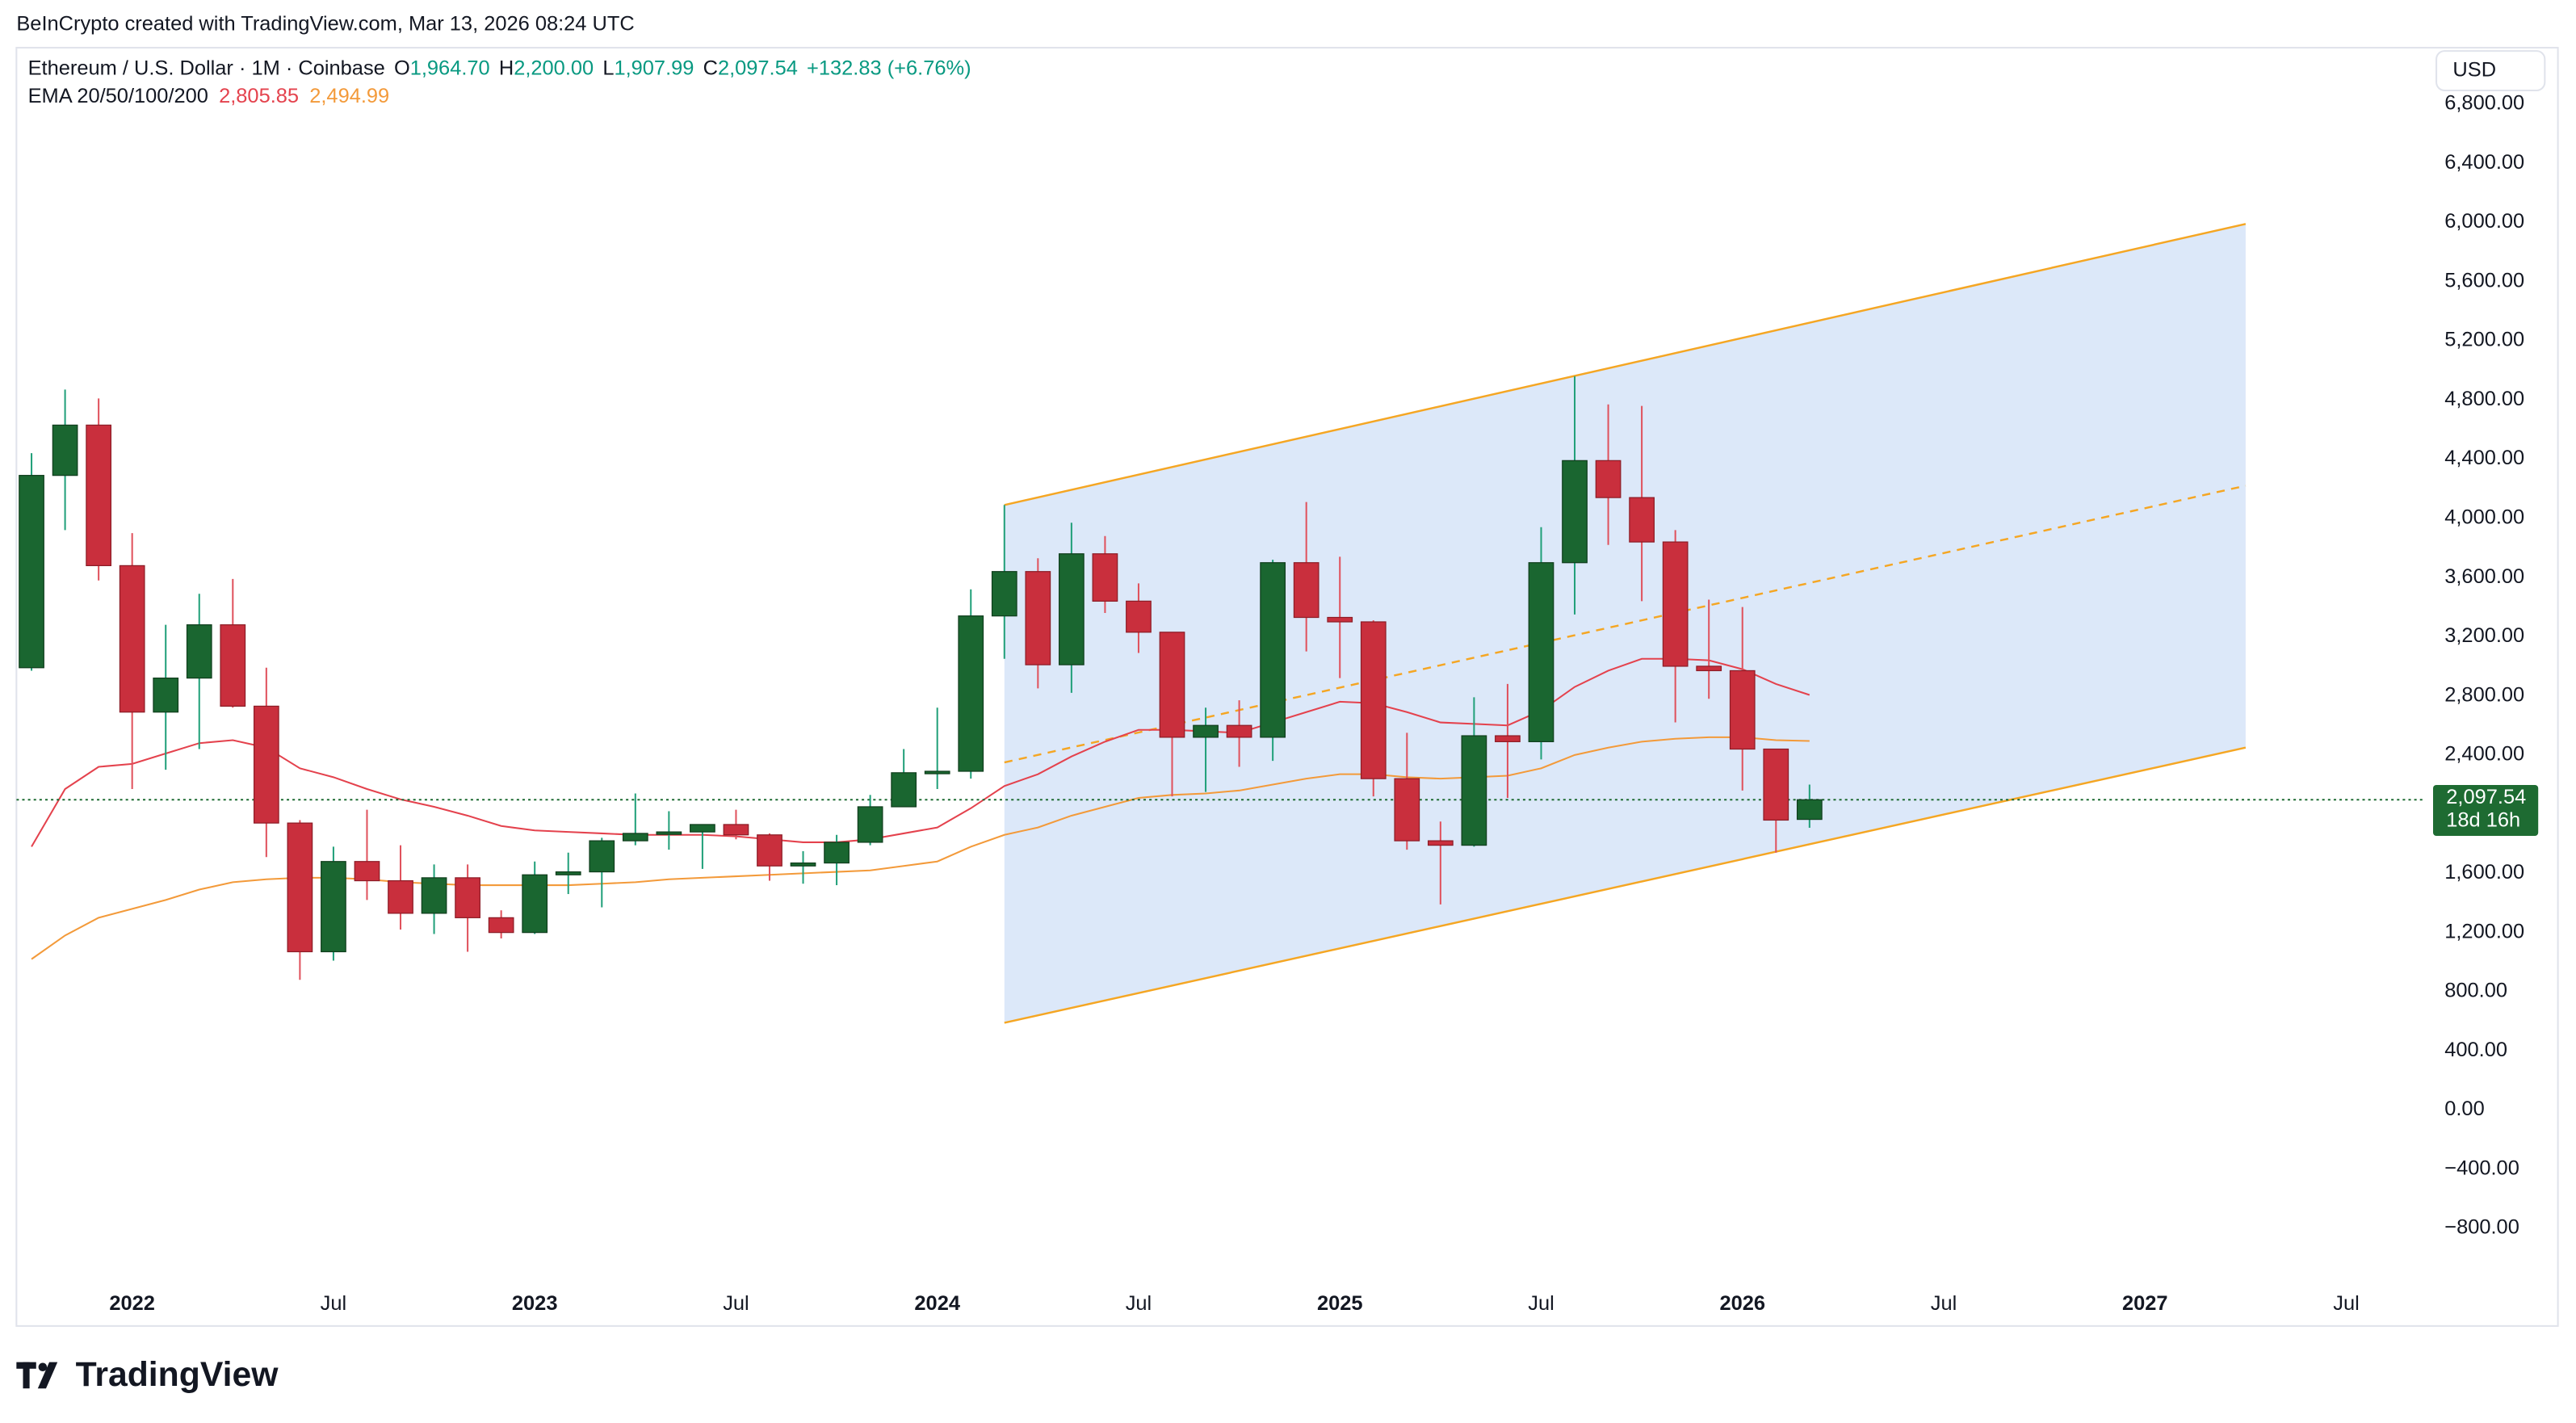 Image resolution: width=2576 pixels, height=1423 pixels. I want to click on ema-line, so click(920, 752).